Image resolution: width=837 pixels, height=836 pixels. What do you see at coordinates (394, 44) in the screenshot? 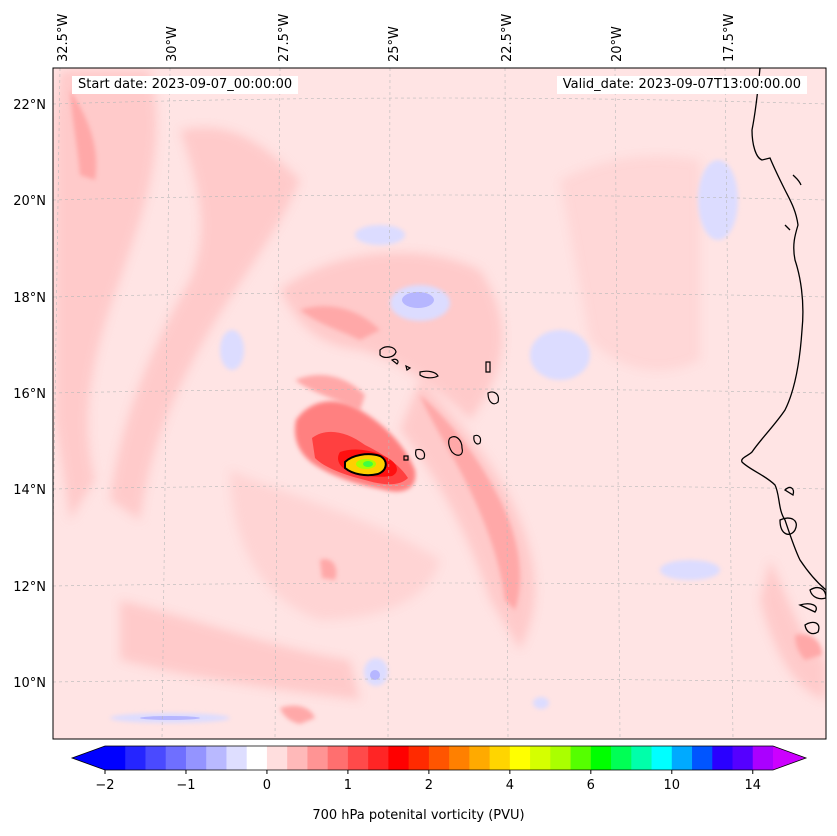
I see `lon-label: 25°W` at bounding box center [394, 44].